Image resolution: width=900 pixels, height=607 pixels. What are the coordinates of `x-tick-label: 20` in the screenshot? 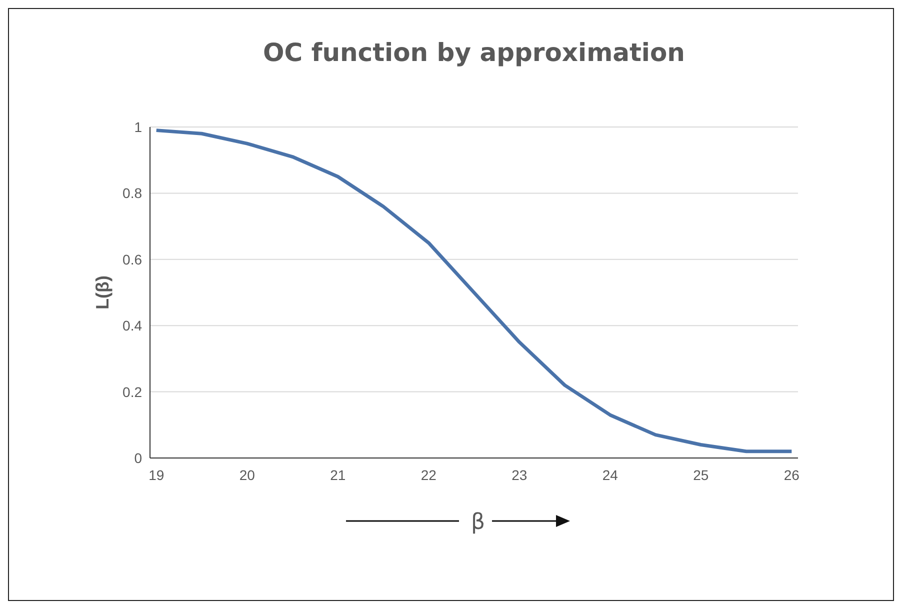 It's located at (247, 474).